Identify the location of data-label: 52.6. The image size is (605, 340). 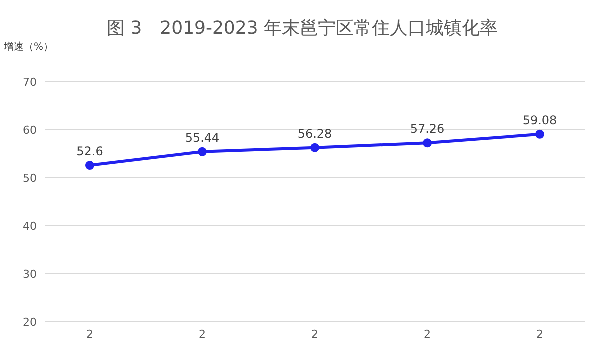
(90, 151).